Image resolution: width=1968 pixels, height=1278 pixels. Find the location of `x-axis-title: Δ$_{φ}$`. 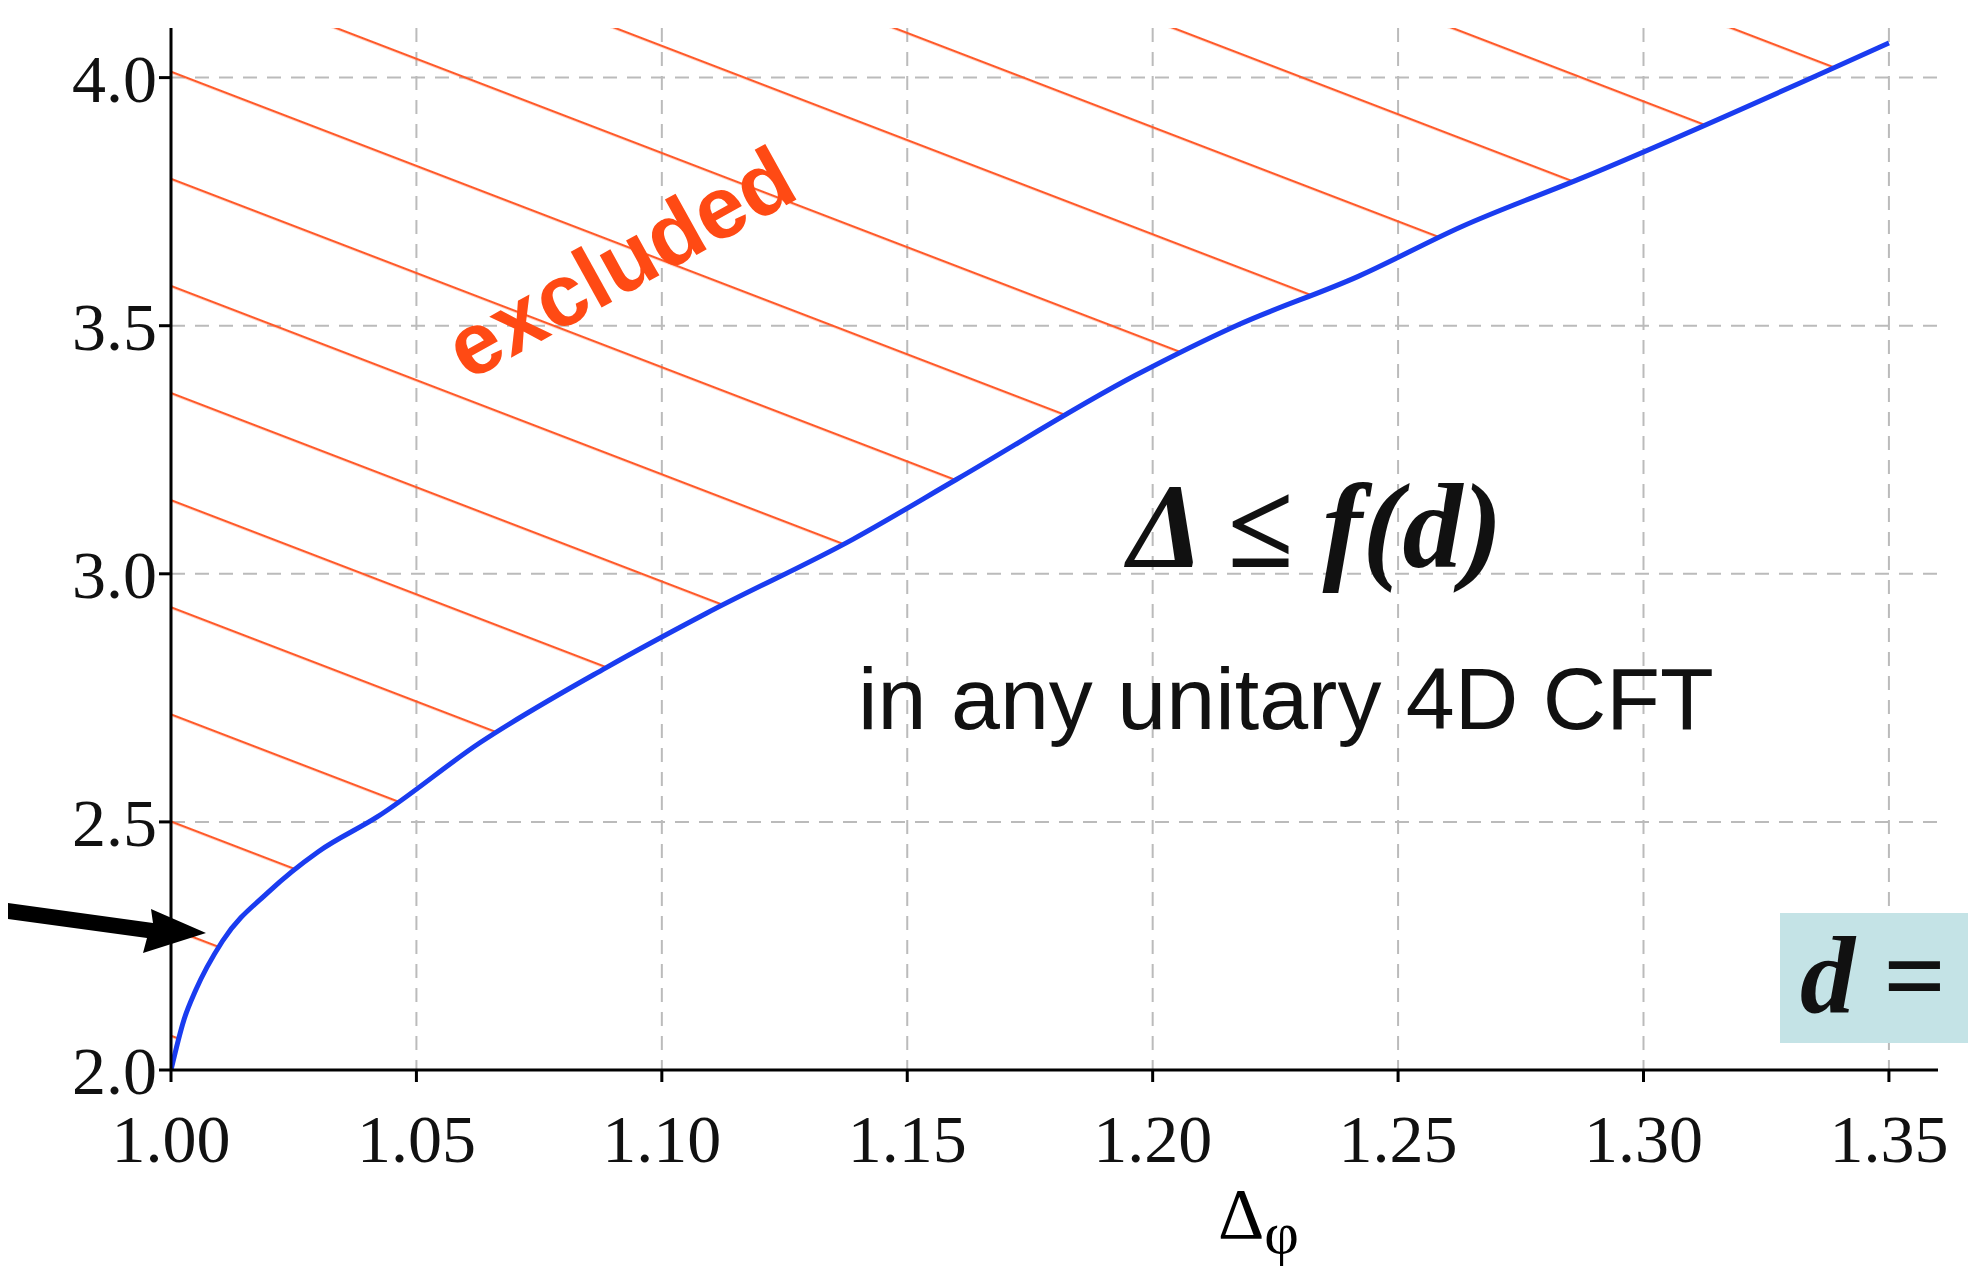

x-axis-title: Δ$_{φ}$ is located at coordinates (1258, 1220).